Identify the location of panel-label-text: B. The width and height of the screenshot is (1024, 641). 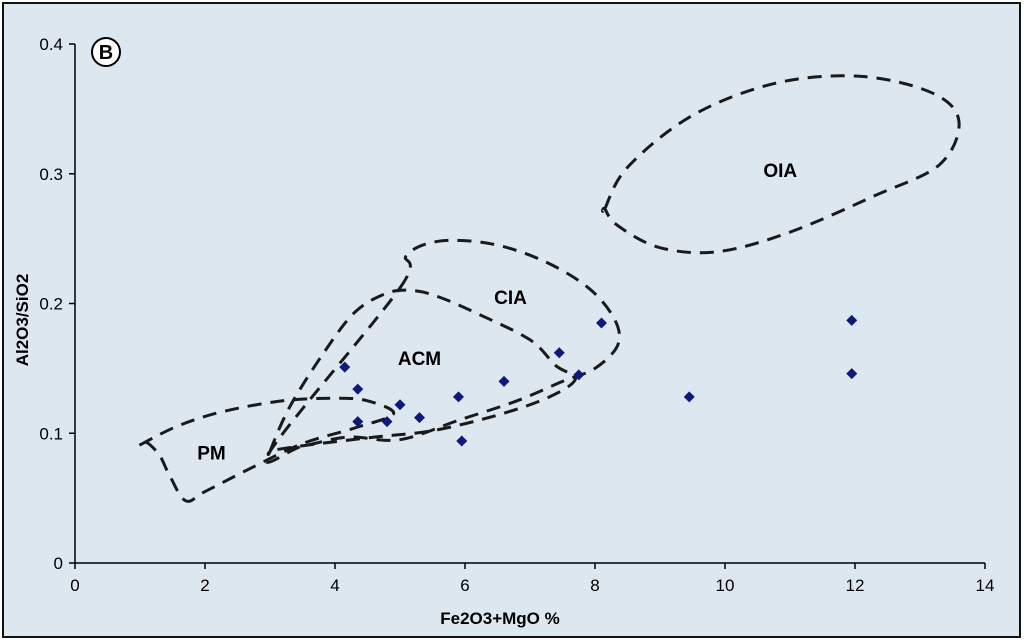
(106, 53).